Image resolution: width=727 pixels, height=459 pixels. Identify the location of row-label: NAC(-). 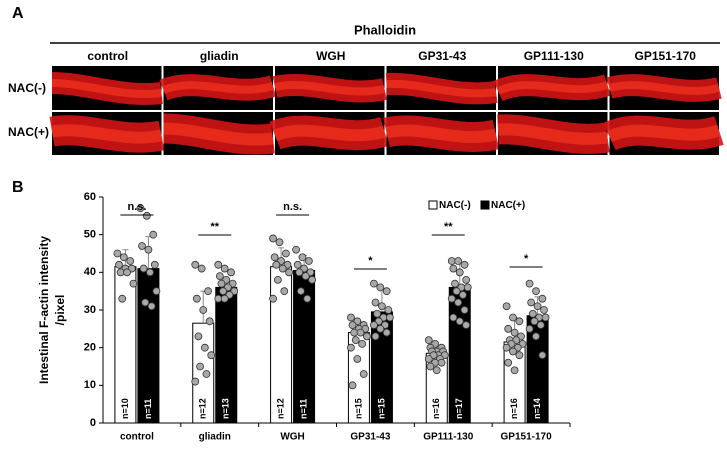
(27, 88).